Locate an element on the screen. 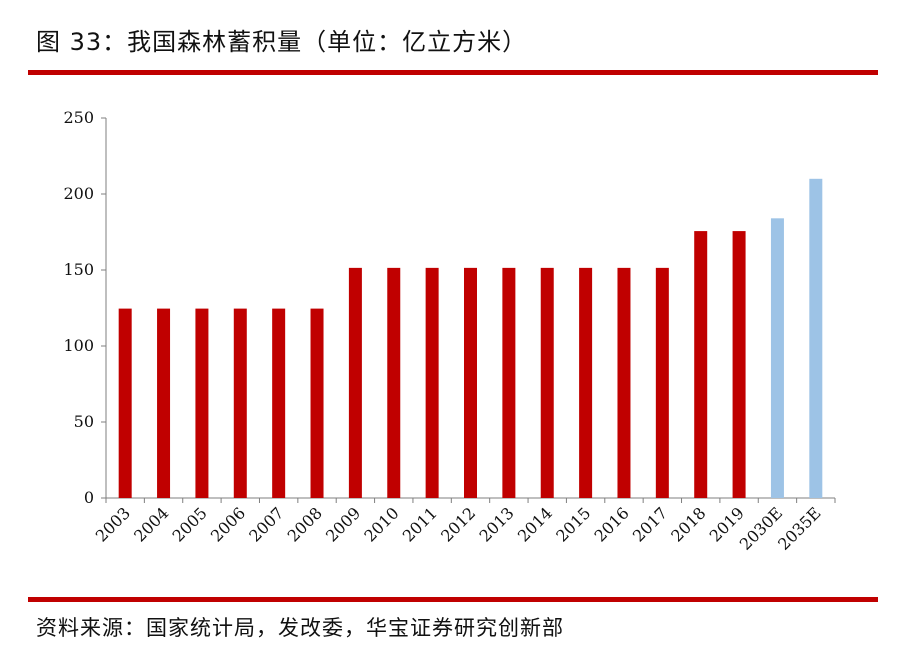 The image size is (900, 658). x-tick-label: 2014 is located at coordinates (535, 524).